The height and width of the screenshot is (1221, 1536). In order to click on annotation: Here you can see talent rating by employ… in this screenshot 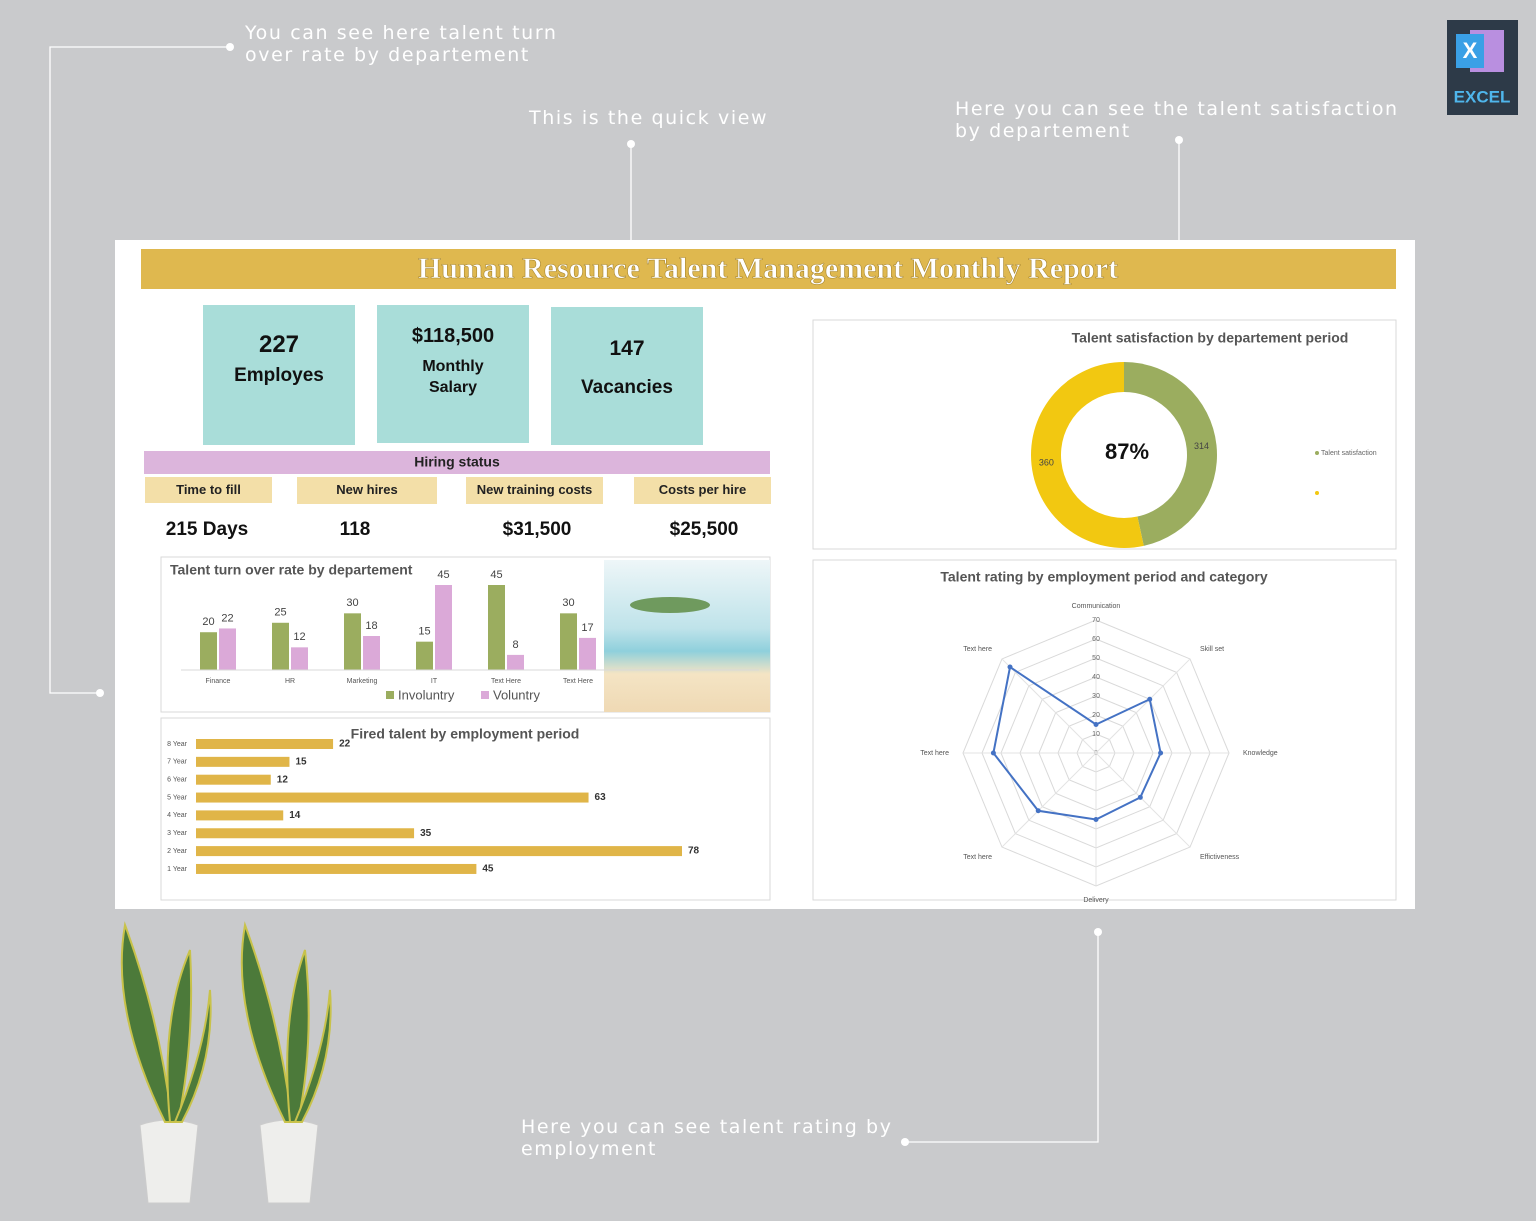, I will do `click(707, 1138)`.